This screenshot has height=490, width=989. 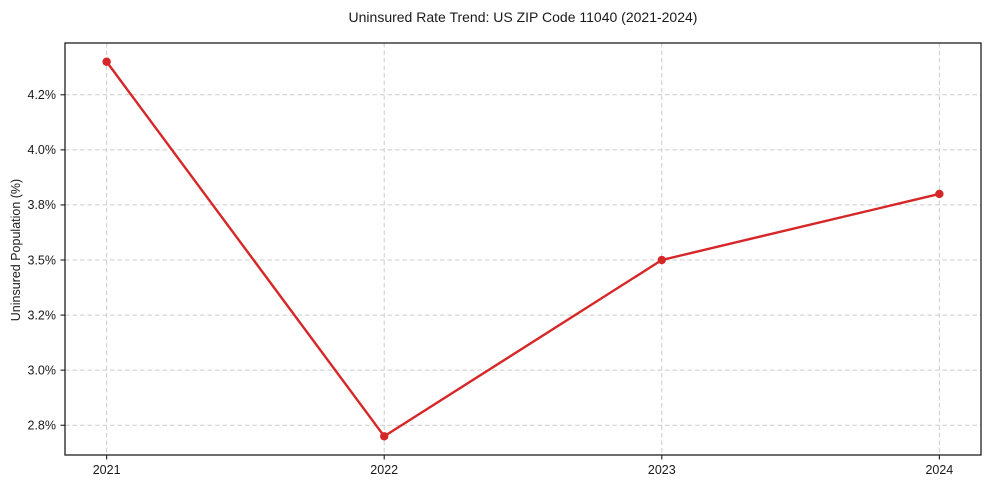 I want to click on y-tick-label: 3.5%, so click(x=42, y=260).